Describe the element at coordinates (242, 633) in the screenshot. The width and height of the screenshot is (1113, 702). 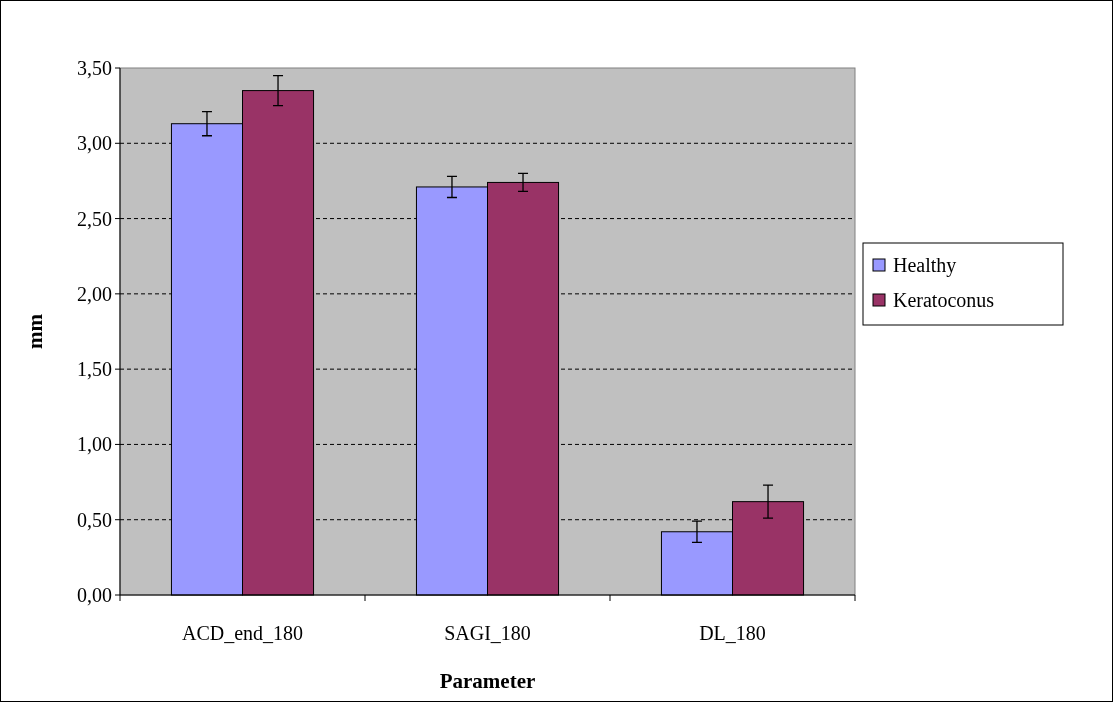
I see `x-tick-label: ACD_end_180` at that location.